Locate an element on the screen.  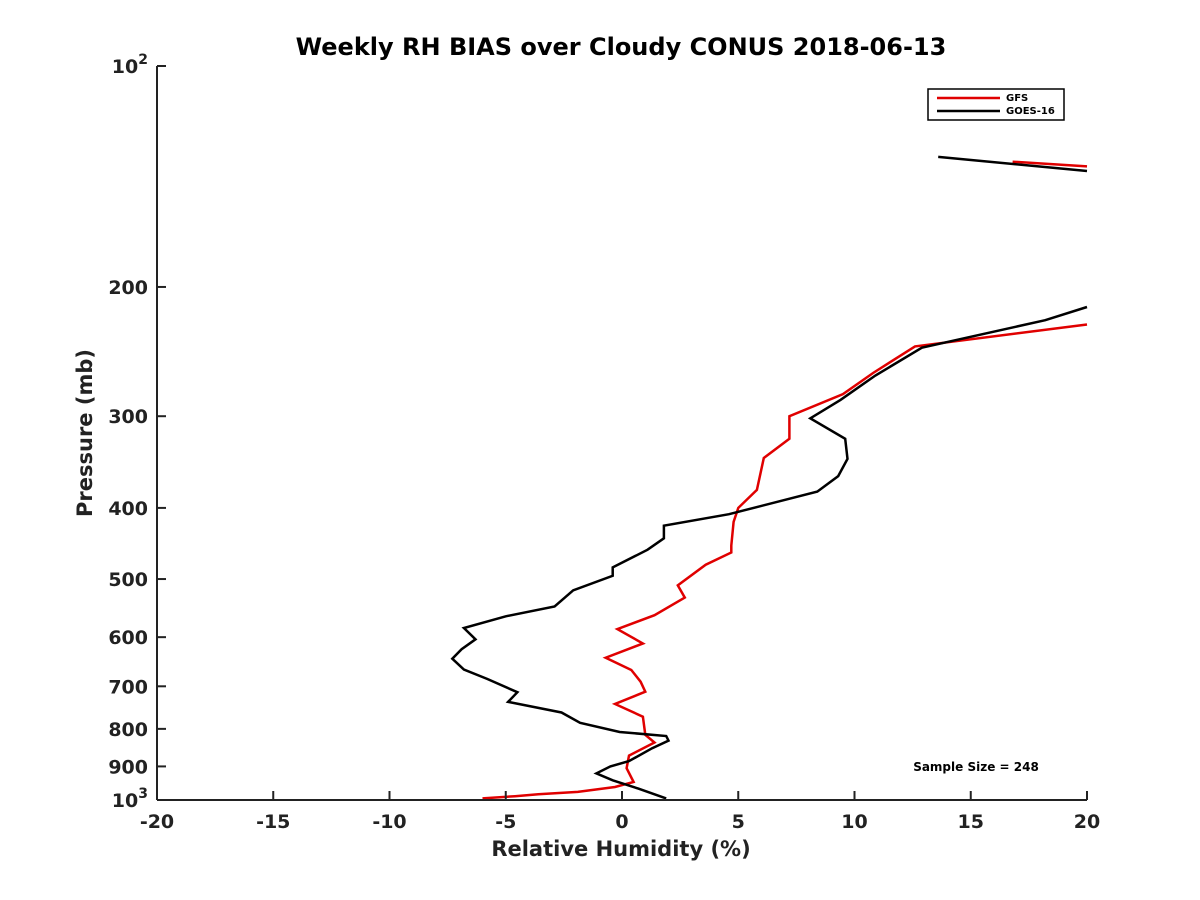
y-tick-label: 700 is located at coordinates (128, 687).